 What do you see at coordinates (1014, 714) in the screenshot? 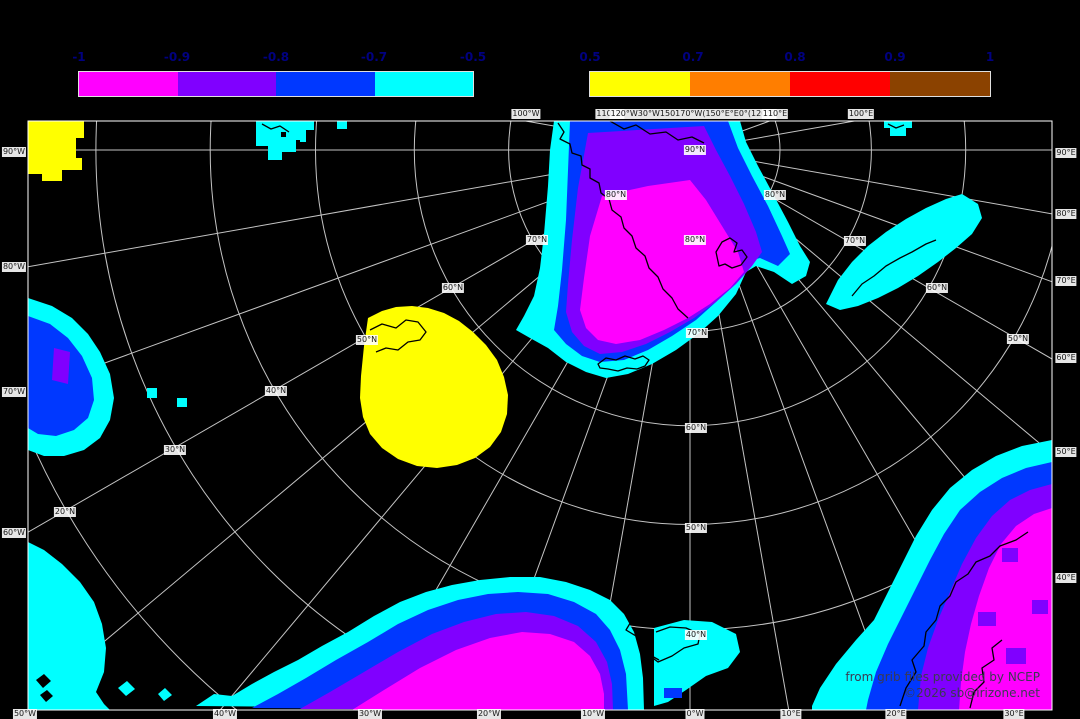
I see `lon-label-bottom: 30°E` at bounding box center [1014, 714].